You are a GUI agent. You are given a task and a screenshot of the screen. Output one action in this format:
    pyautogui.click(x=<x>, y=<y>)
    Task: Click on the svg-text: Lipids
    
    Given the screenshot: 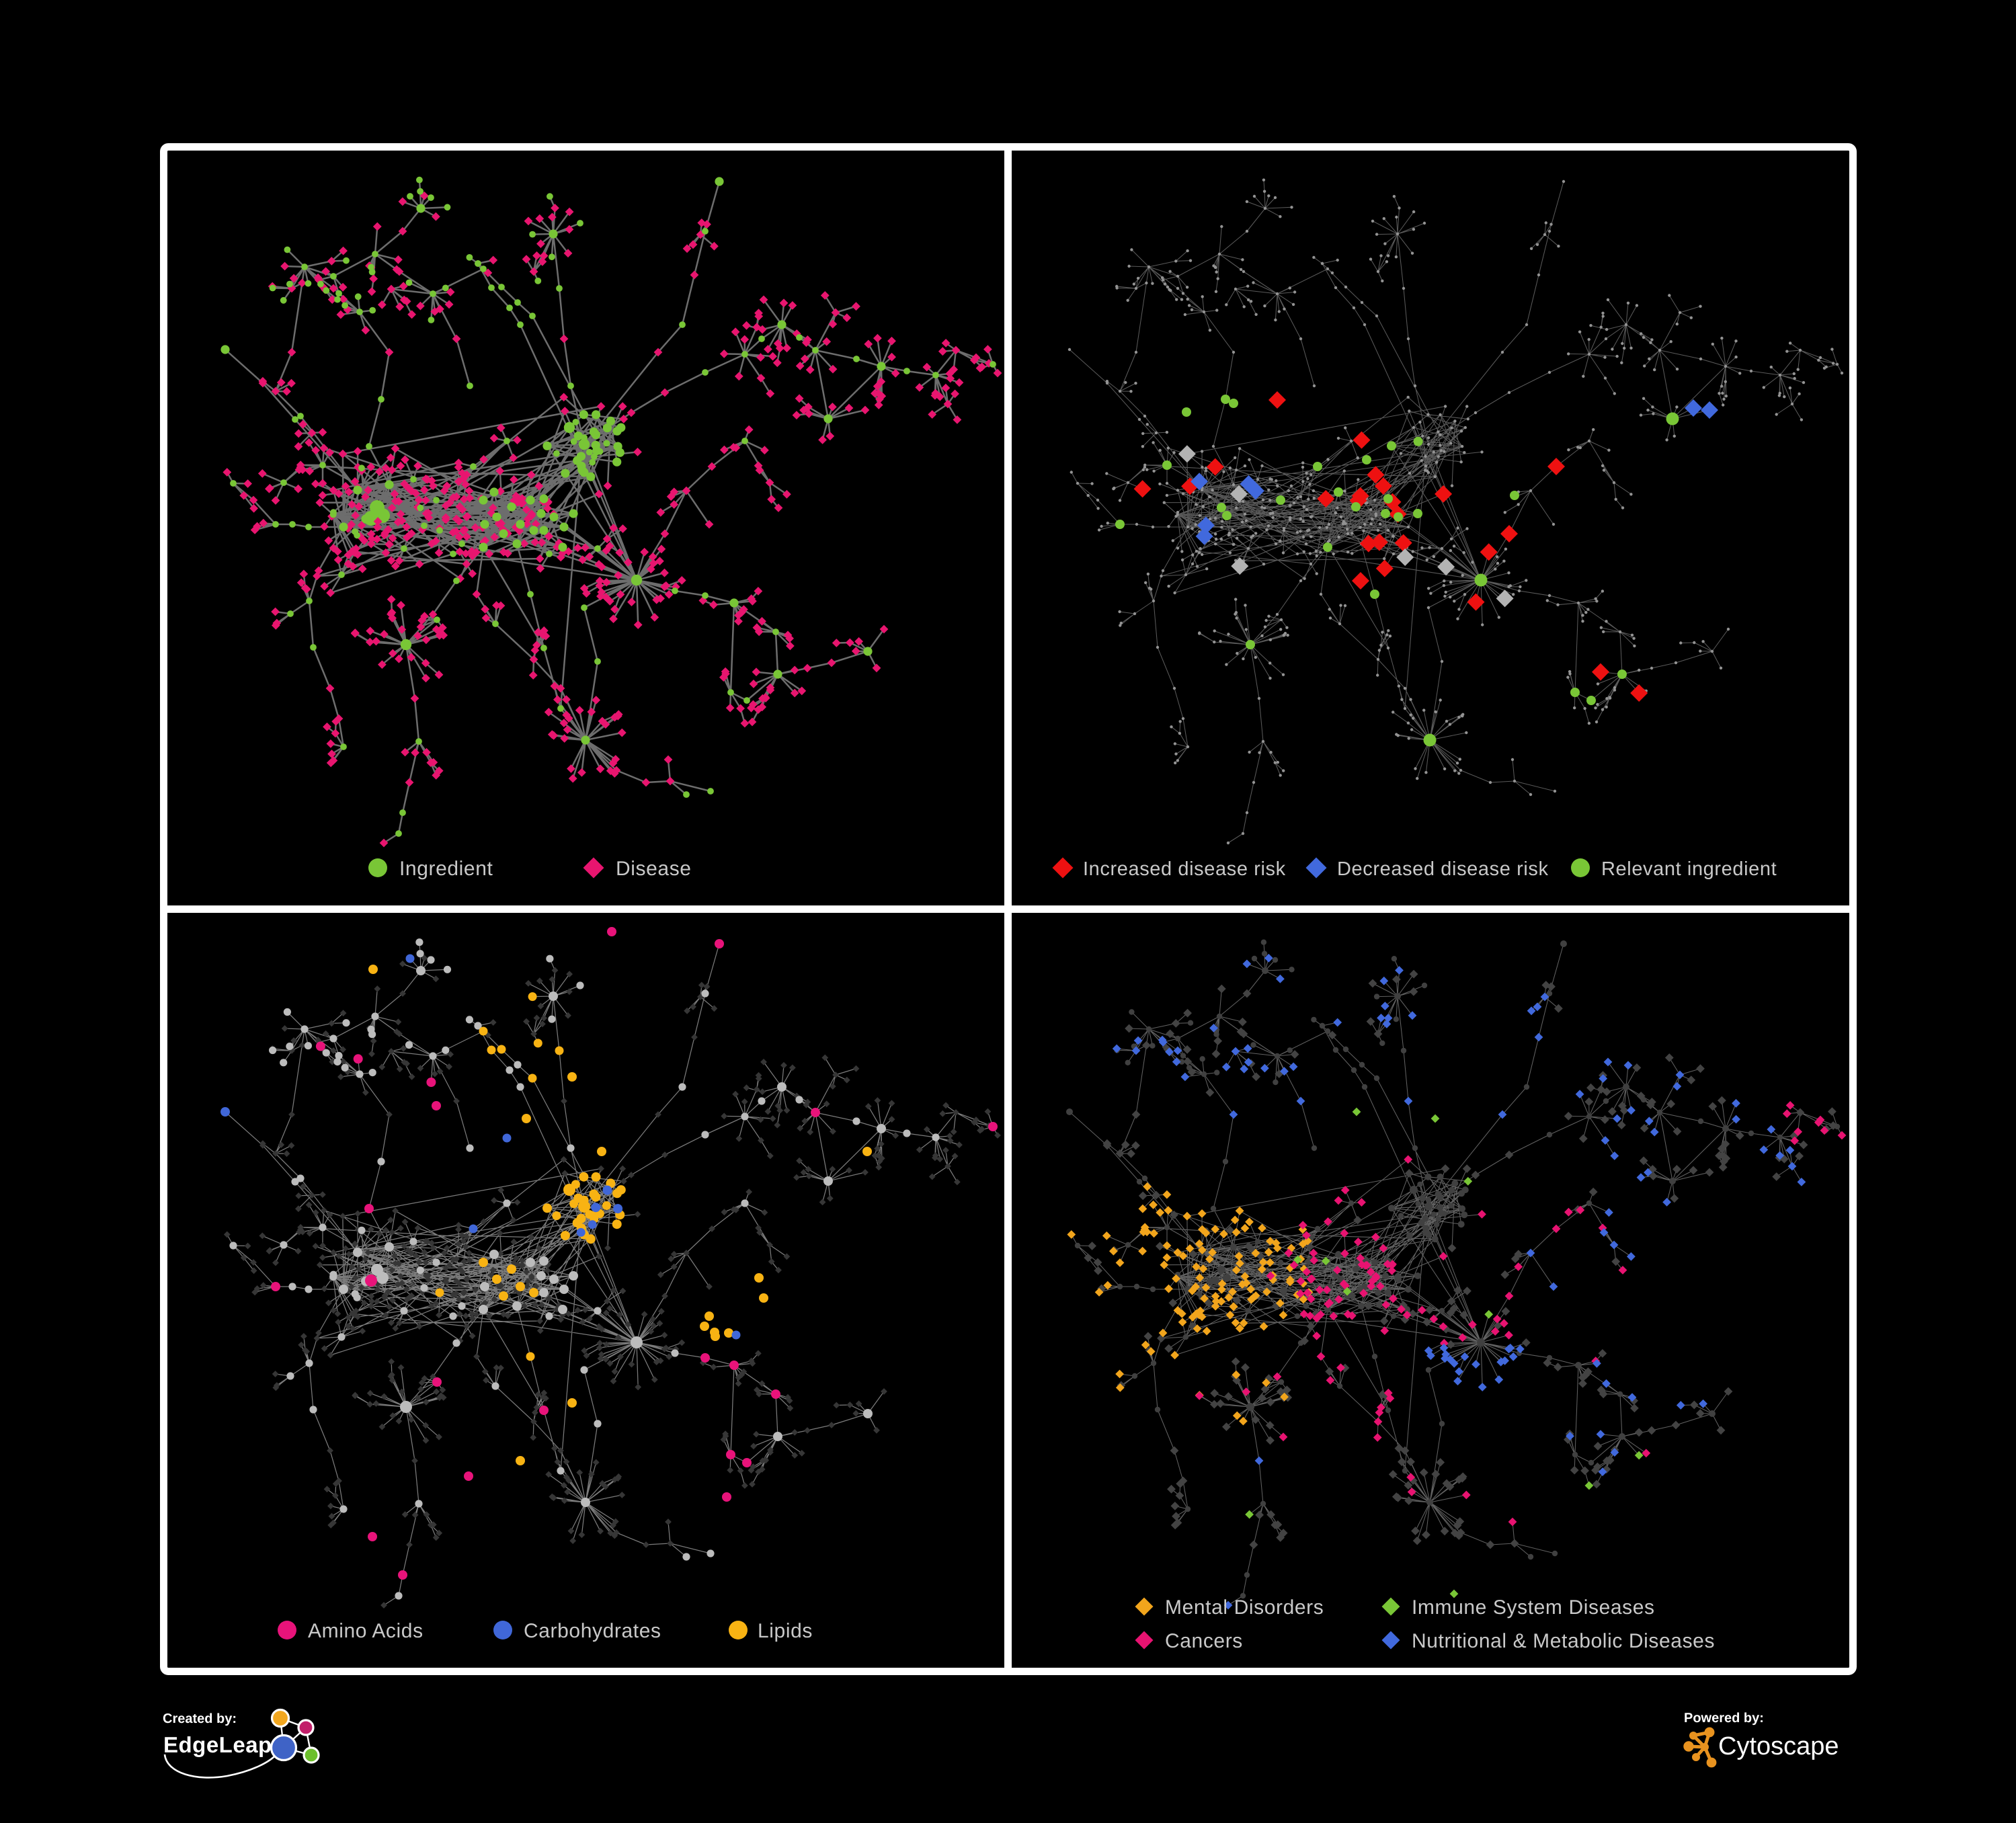 What is the action you would take?
    pyautogui.click(x=785, y=1631)
    